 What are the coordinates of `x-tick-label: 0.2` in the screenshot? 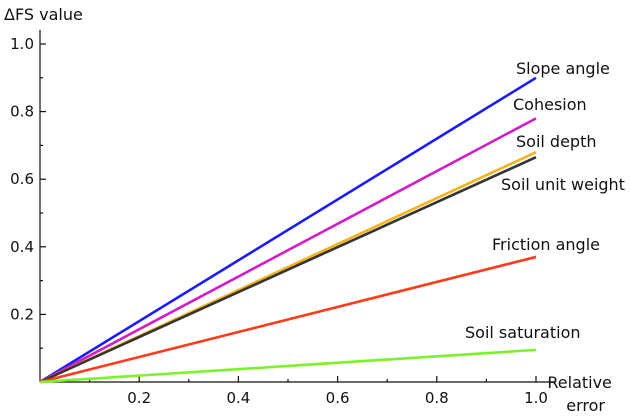 It's located at (139, 398).